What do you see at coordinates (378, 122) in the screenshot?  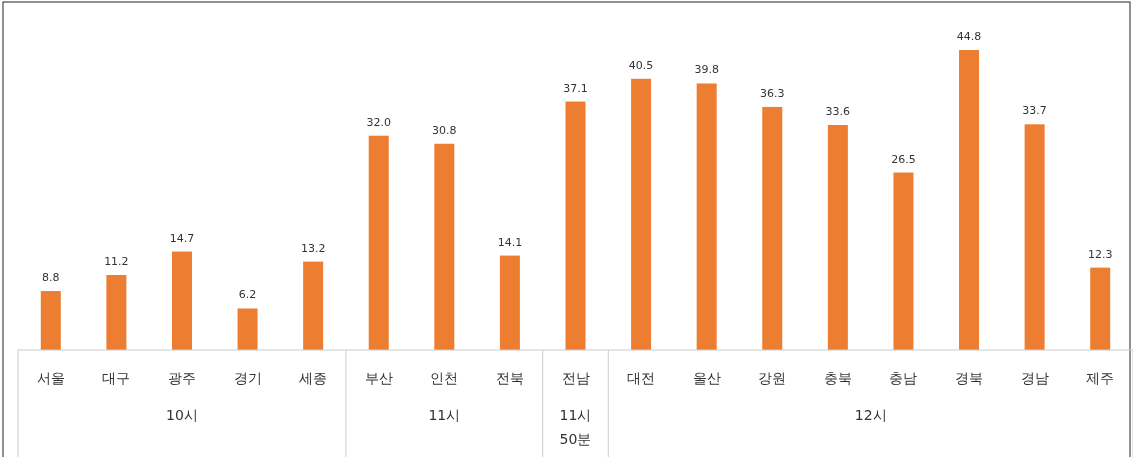 I see `data-label: 32.0` at bounding box center [378, 122].